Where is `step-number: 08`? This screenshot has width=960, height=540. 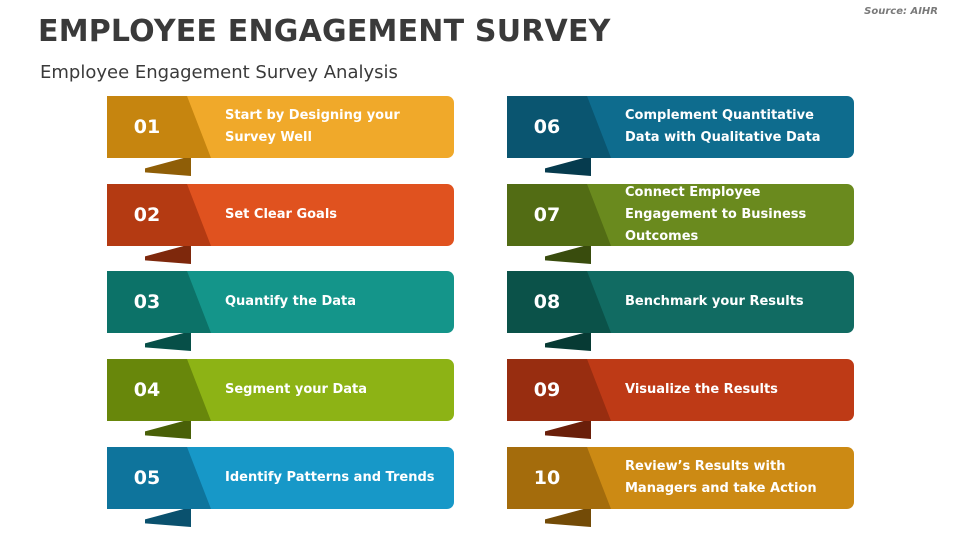
step-number: 08 is located at coordinates (547, 302).